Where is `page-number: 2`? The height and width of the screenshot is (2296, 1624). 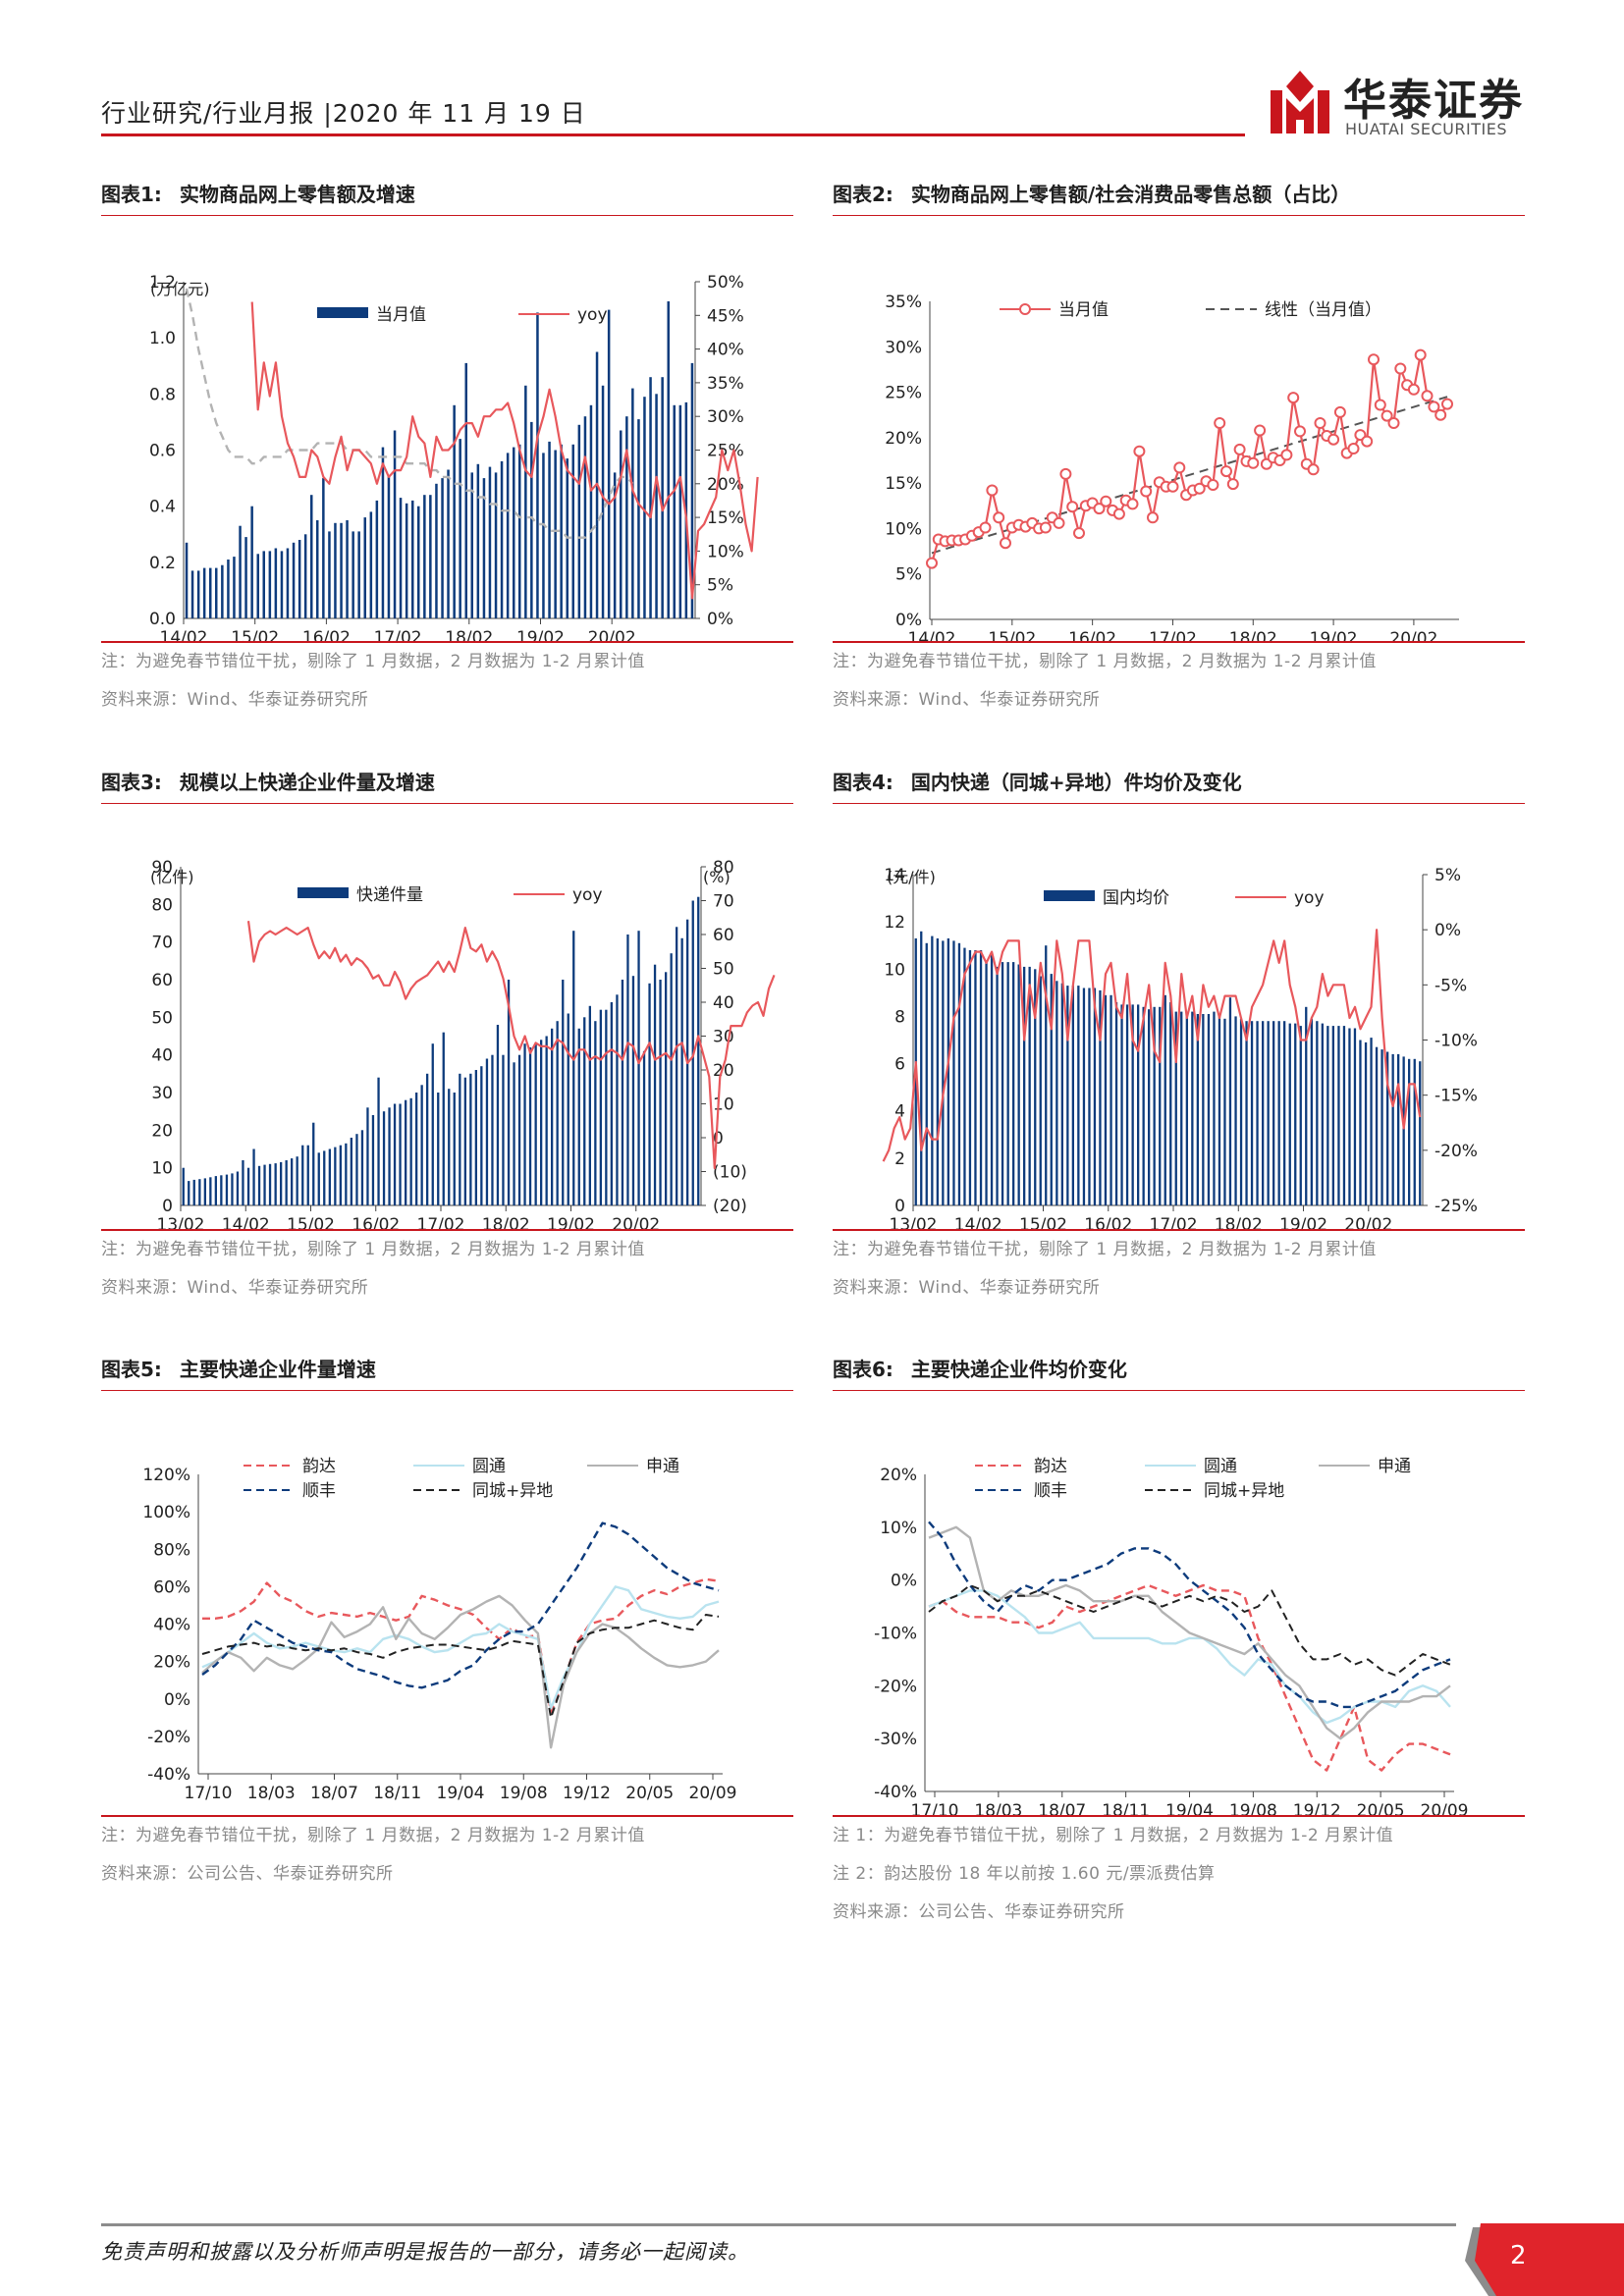
page-number: 2 is located at coordinates (1518, 2255).